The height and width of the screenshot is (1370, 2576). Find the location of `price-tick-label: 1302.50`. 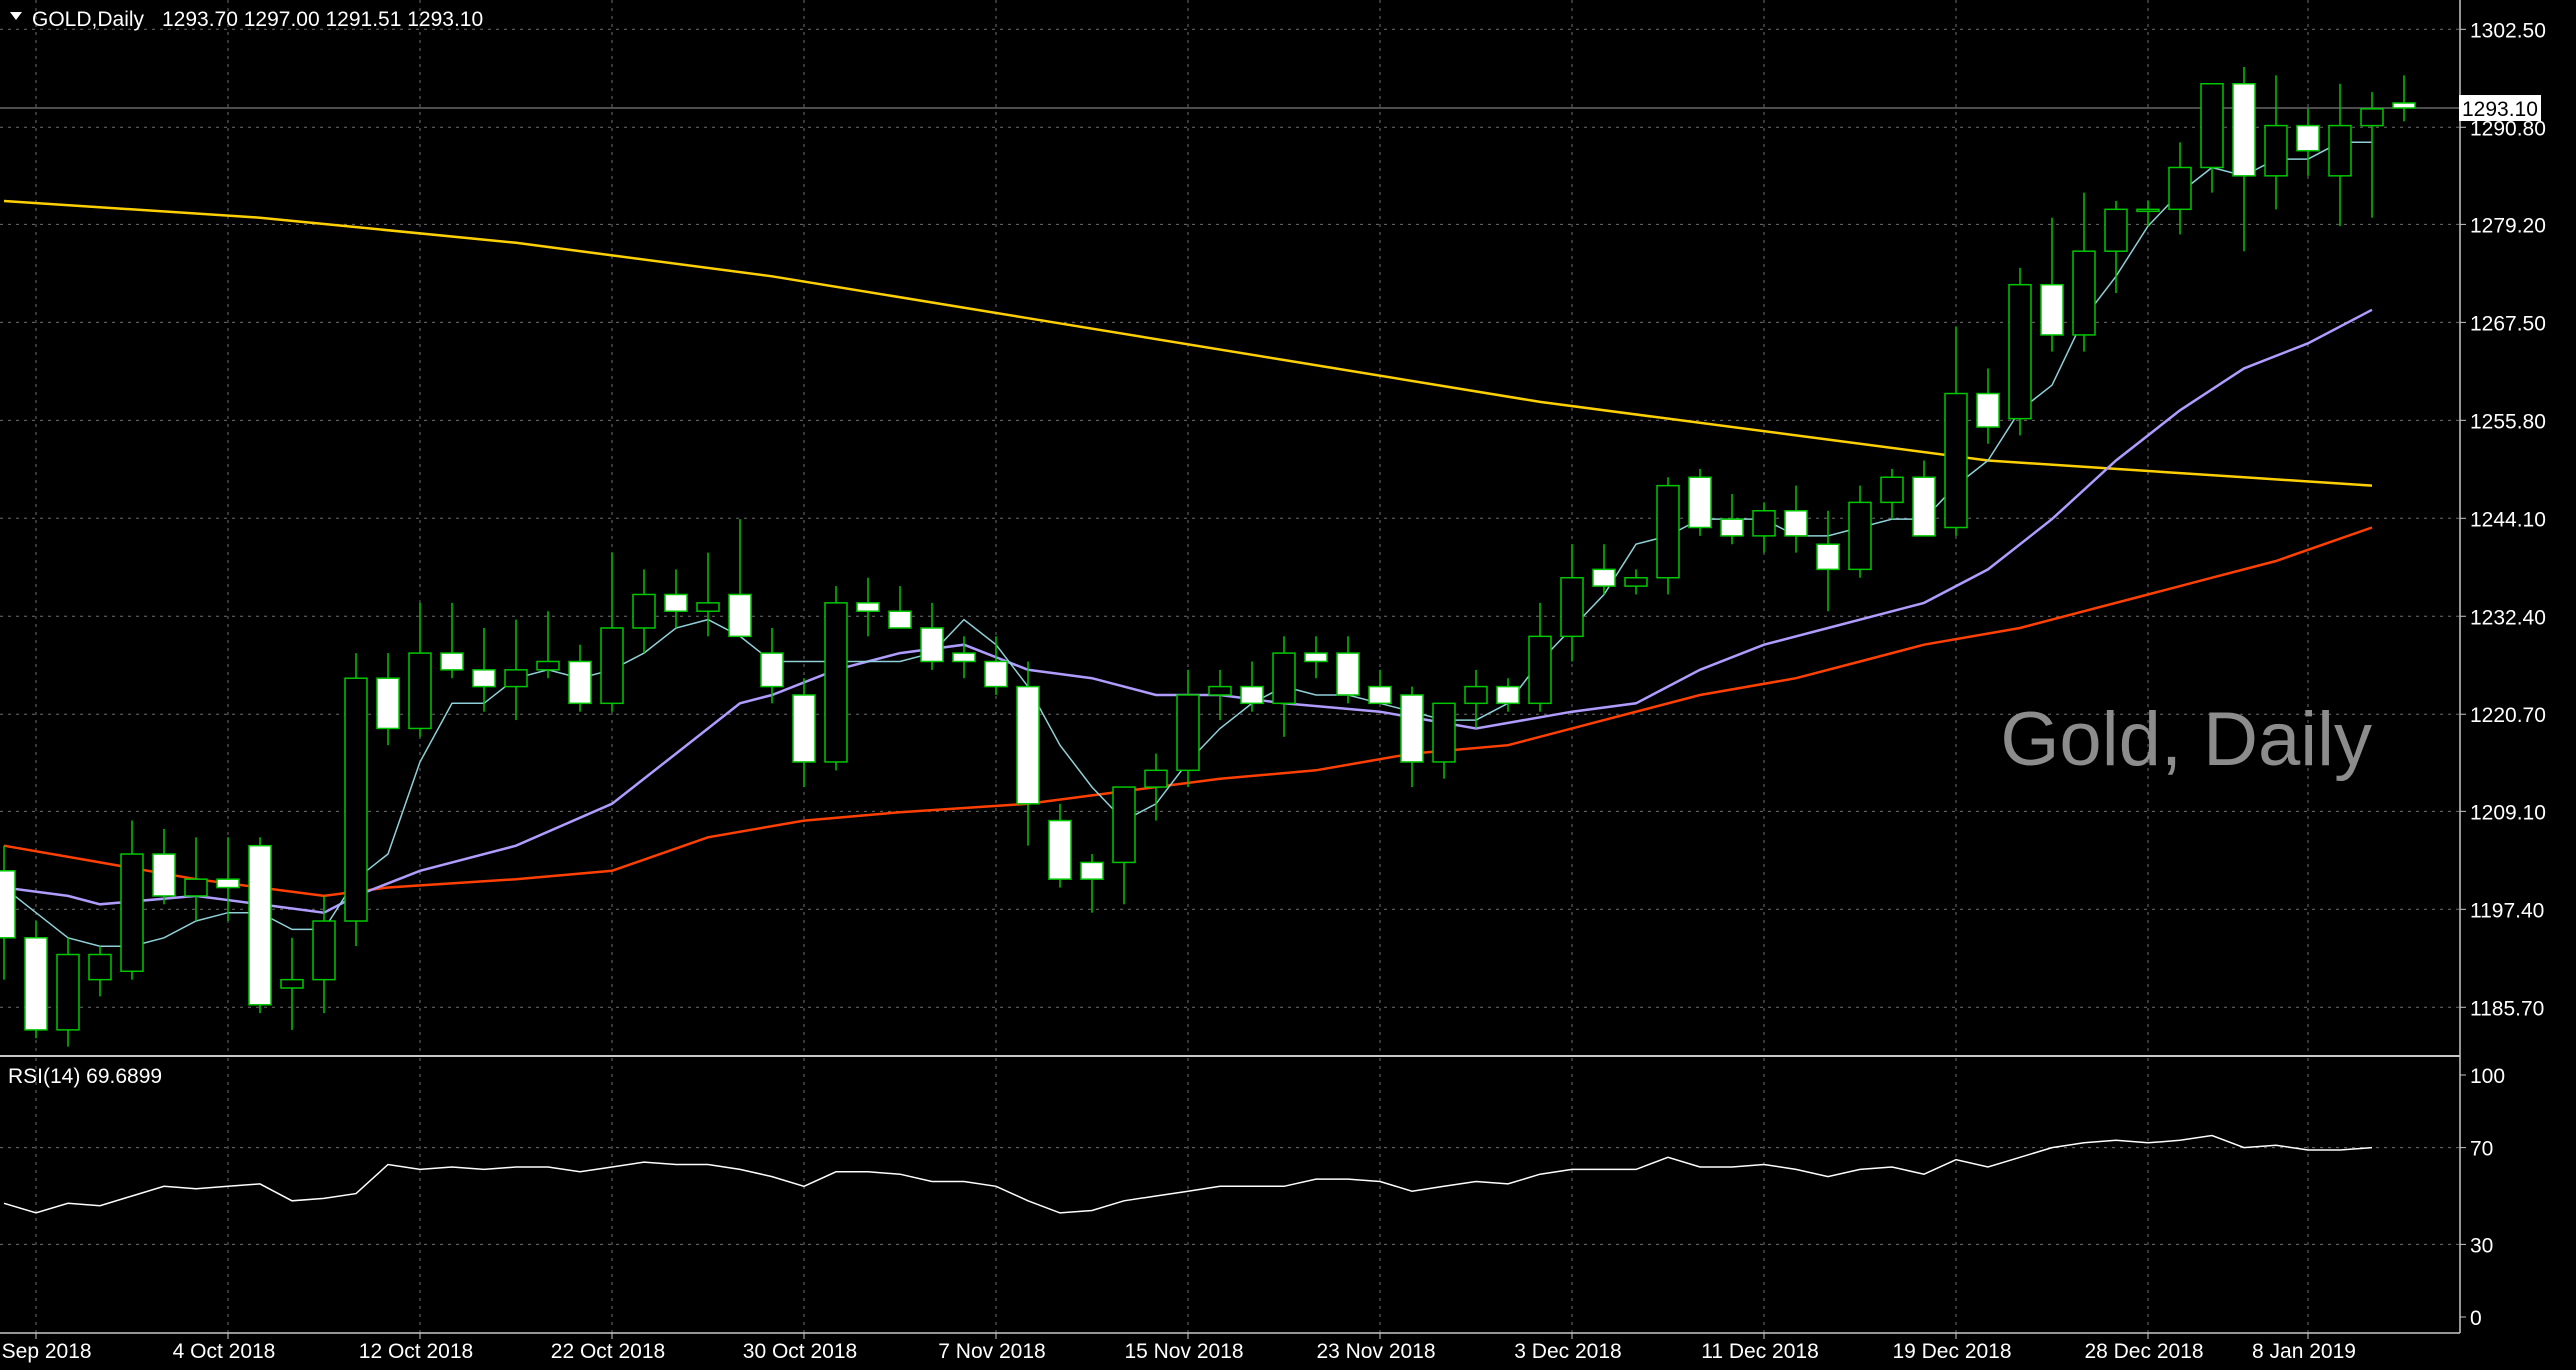

price-tick-label: 1302.50 is located at coordinates (2508, 30).